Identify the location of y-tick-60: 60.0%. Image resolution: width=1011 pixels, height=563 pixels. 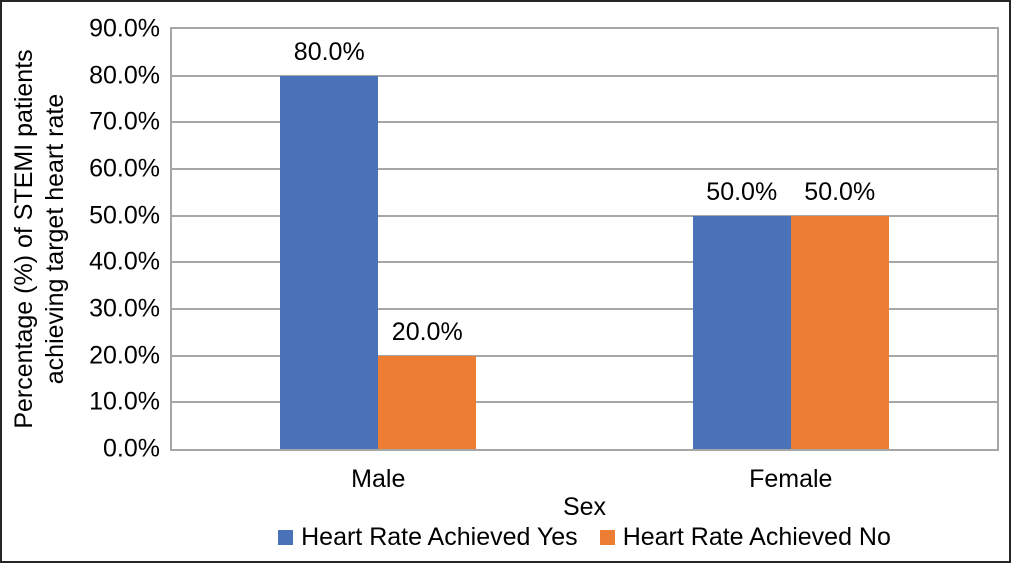
(124, 168).